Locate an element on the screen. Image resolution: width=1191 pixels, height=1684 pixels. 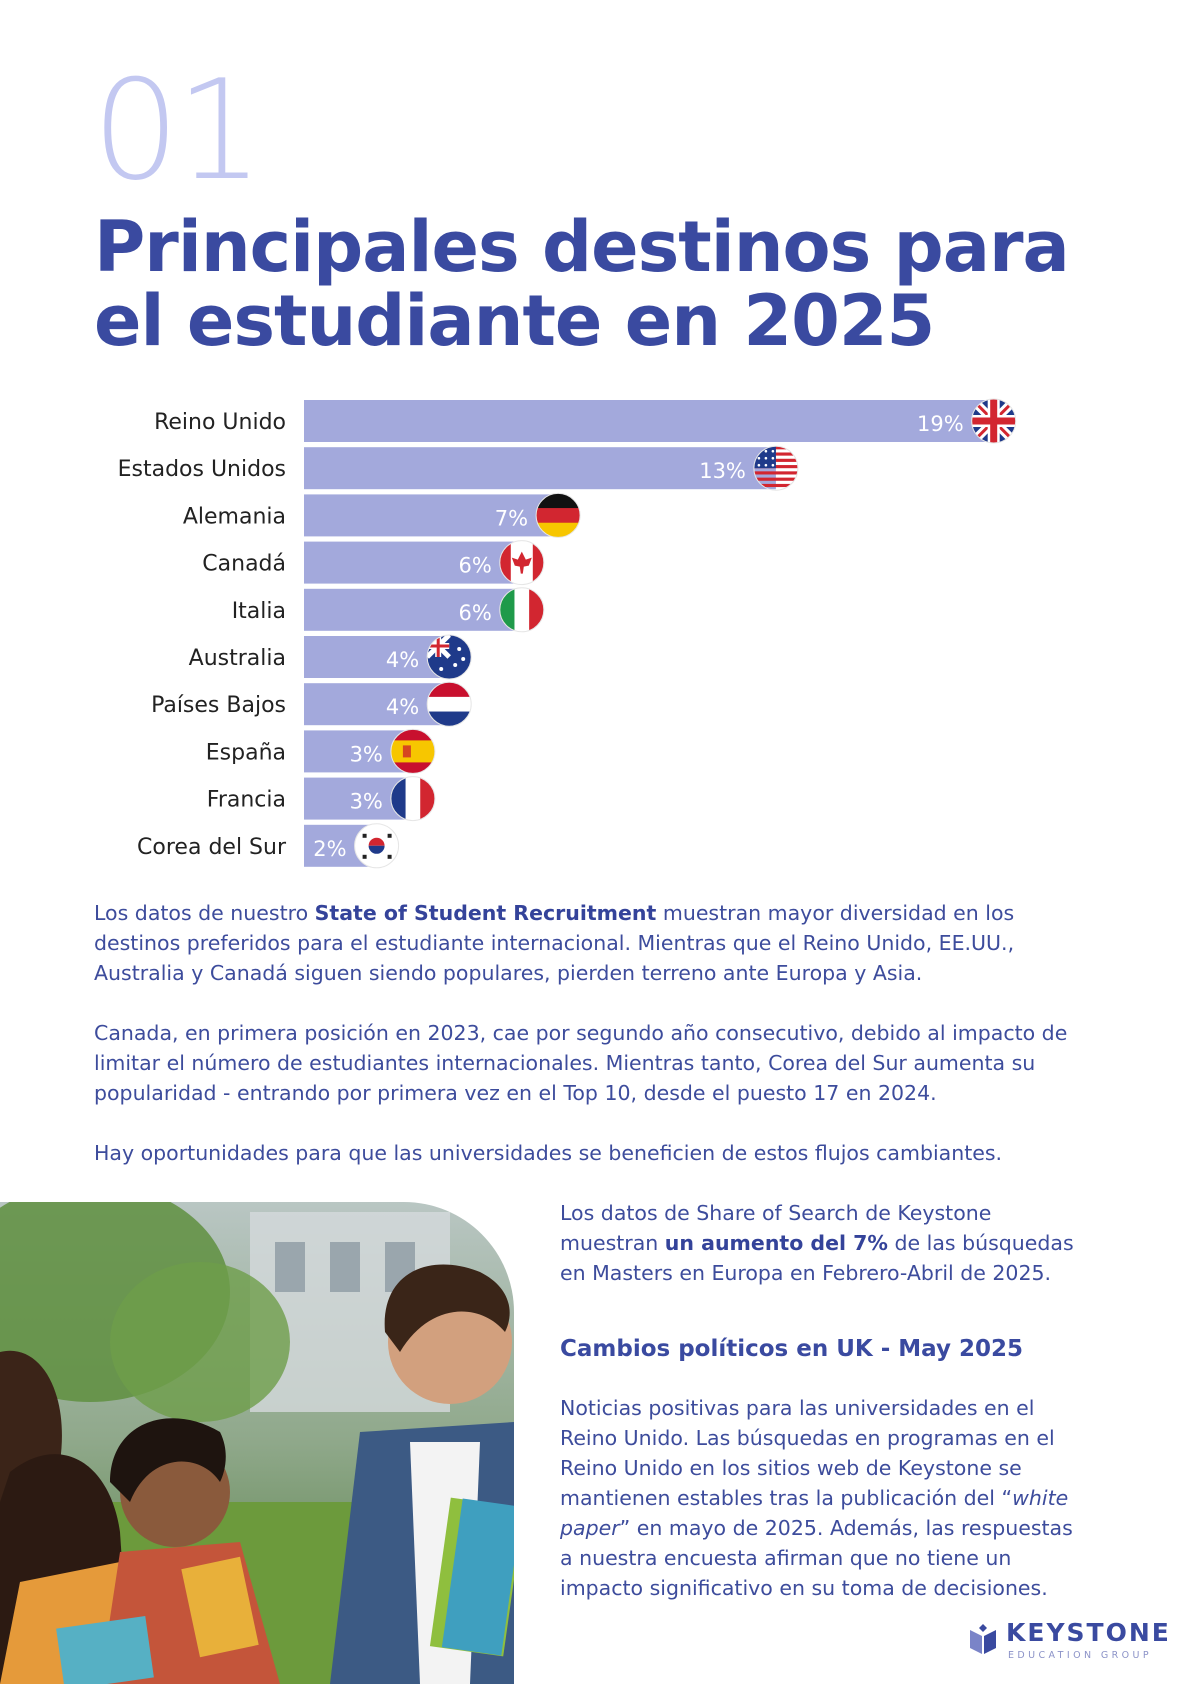
bar-reino-unido is located at coordinates (649, 421).